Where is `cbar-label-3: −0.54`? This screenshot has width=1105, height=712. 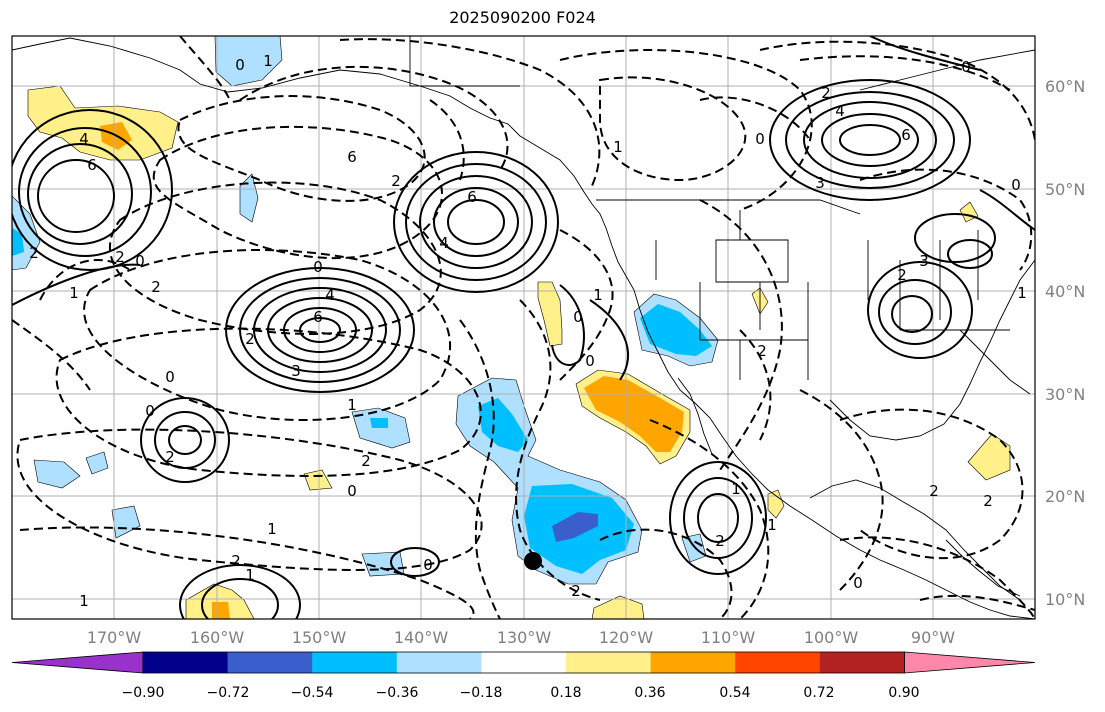 cbar-label-3: −0.54 is located at coordinates (312, 693).